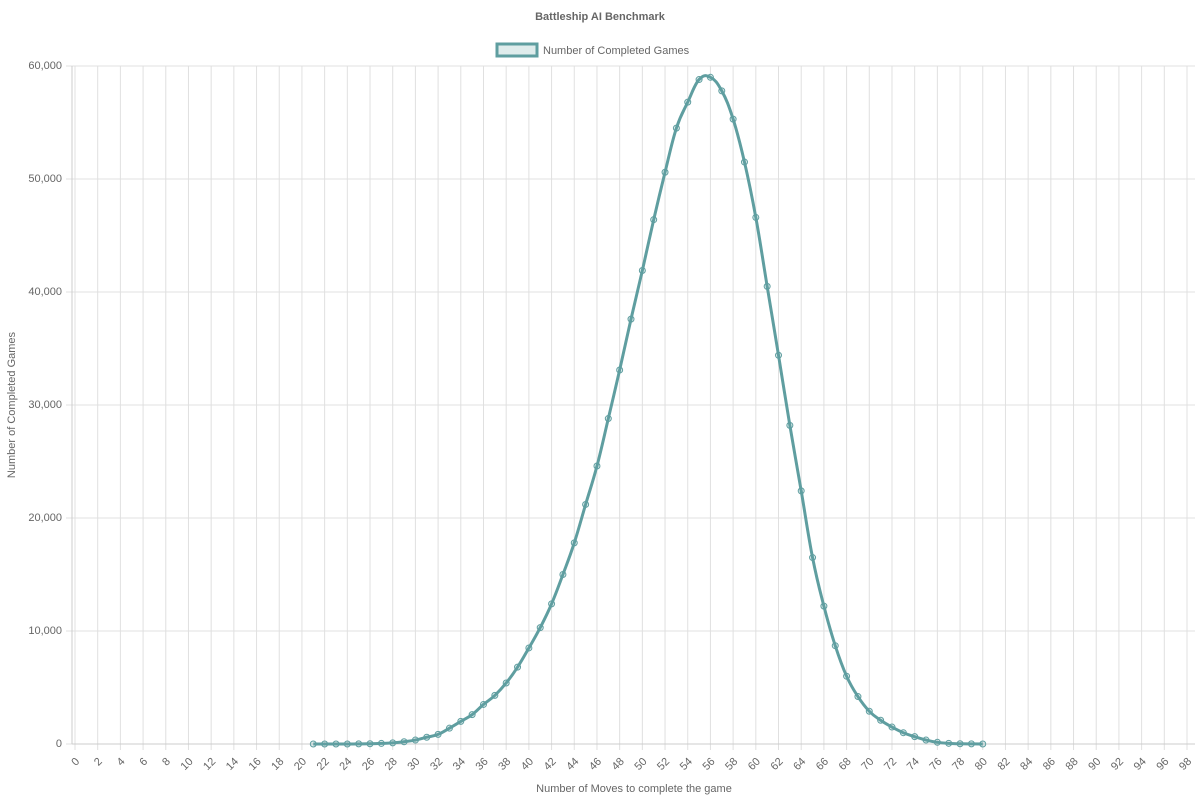 The height and width of the screenshot is (805, 1200). Describe the element at coordinates (754, 764) in the screenshot. I see `x-tick-label: 60` at that location.